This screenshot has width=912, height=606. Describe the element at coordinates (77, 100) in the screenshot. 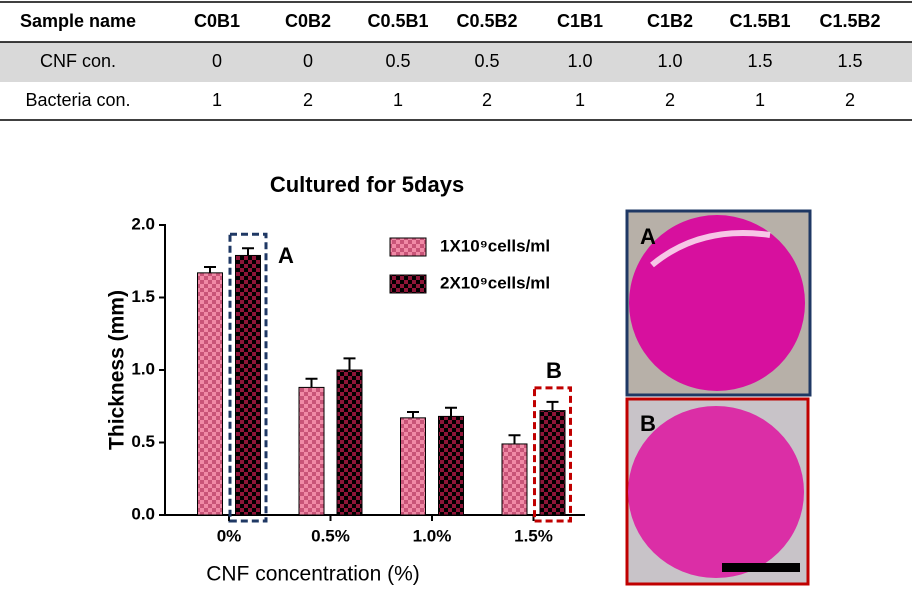

I see `table-cell: Bacteria con.` at that location.